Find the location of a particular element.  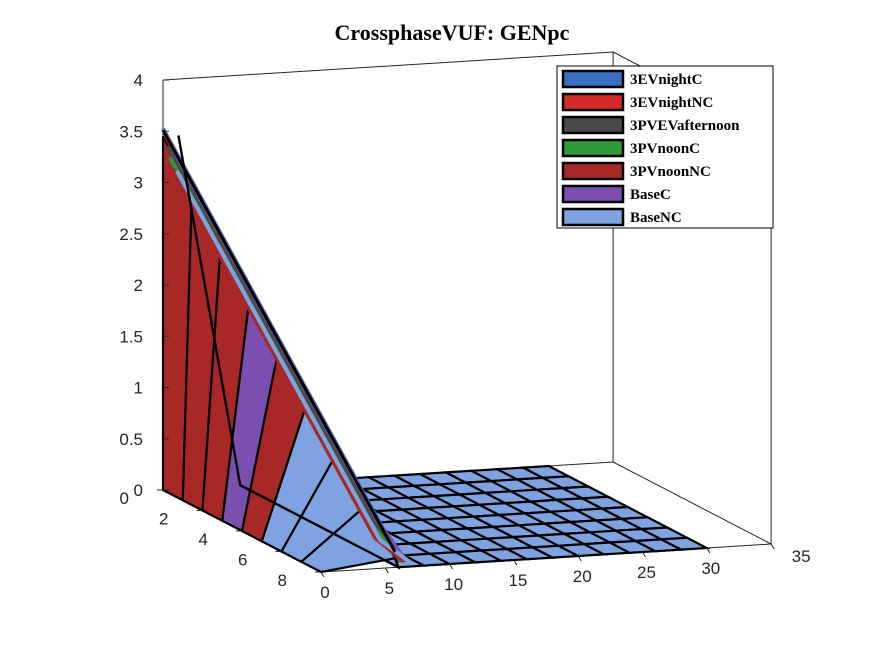

z-tick-label: 2 is located at coordinates (138, 285).